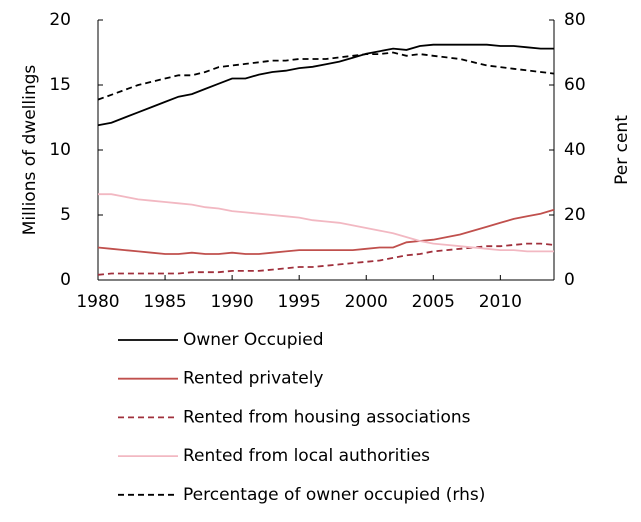 This screenshot has width=641, height=522. What do you see at coordinates (575, 85) in the screenshot?
I see `y2-tick-label: 60` at bounding box center [575, 85].